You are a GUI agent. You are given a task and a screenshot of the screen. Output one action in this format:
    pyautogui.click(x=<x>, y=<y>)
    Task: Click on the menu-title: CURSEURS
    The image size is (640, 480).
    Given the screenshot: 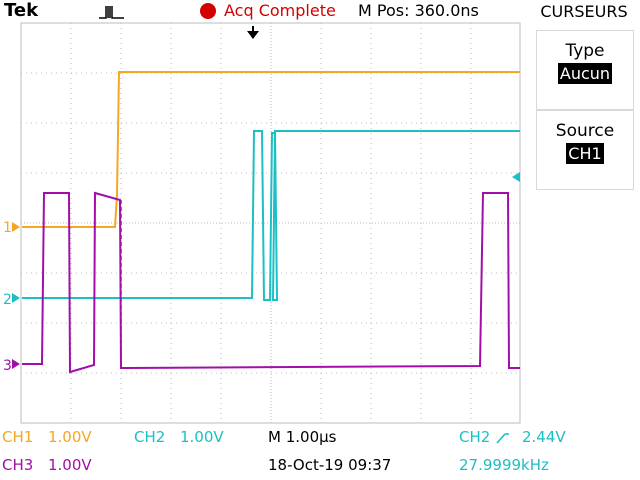 What is the action you would take?
    pyautogui.click(x=584, y=11)
    